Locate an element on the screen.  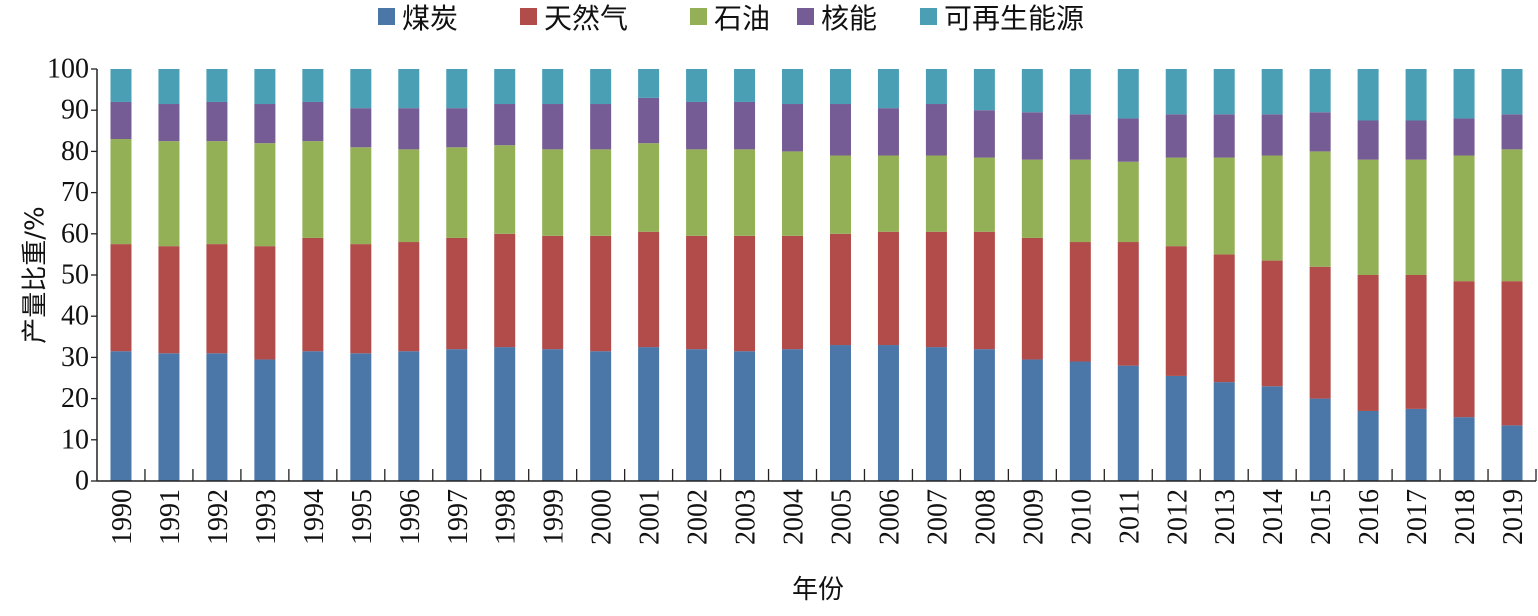
x-tick-label: 2018 is located at coordinates (1465, 517).